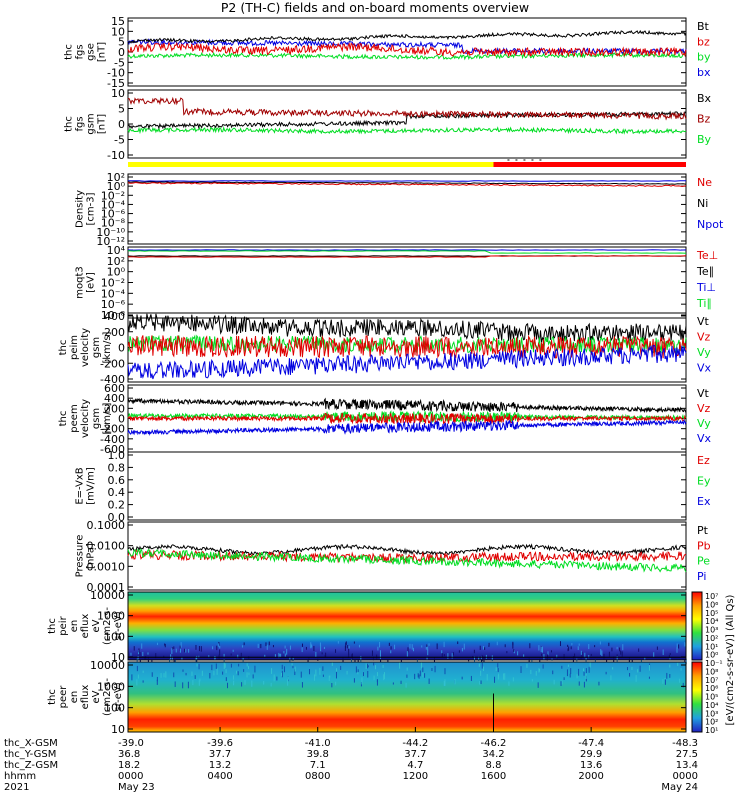 The width and height of the screenshot is (750, 800). I want to click on legend-Bt: Bt, so click(703, 26).